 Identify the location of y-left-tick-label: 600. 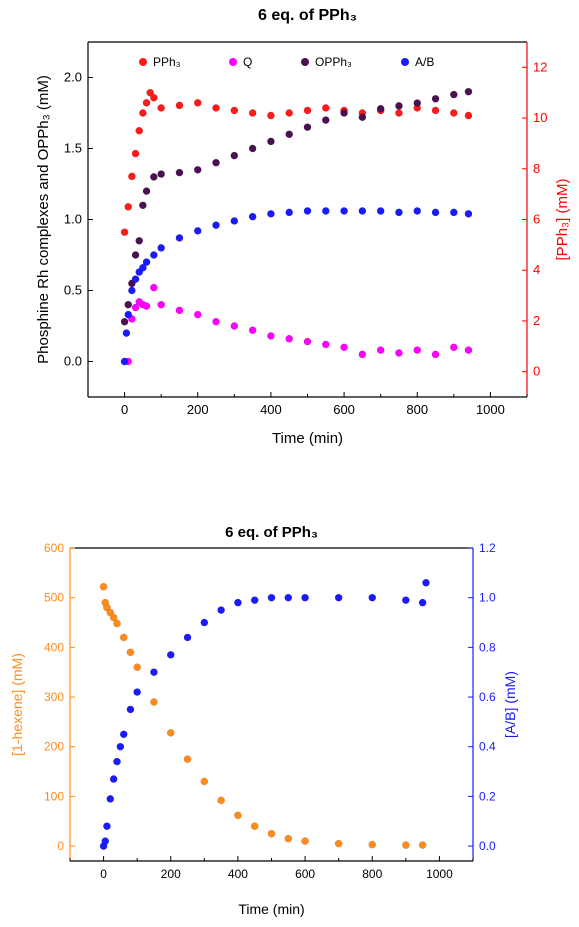
(54, 548).